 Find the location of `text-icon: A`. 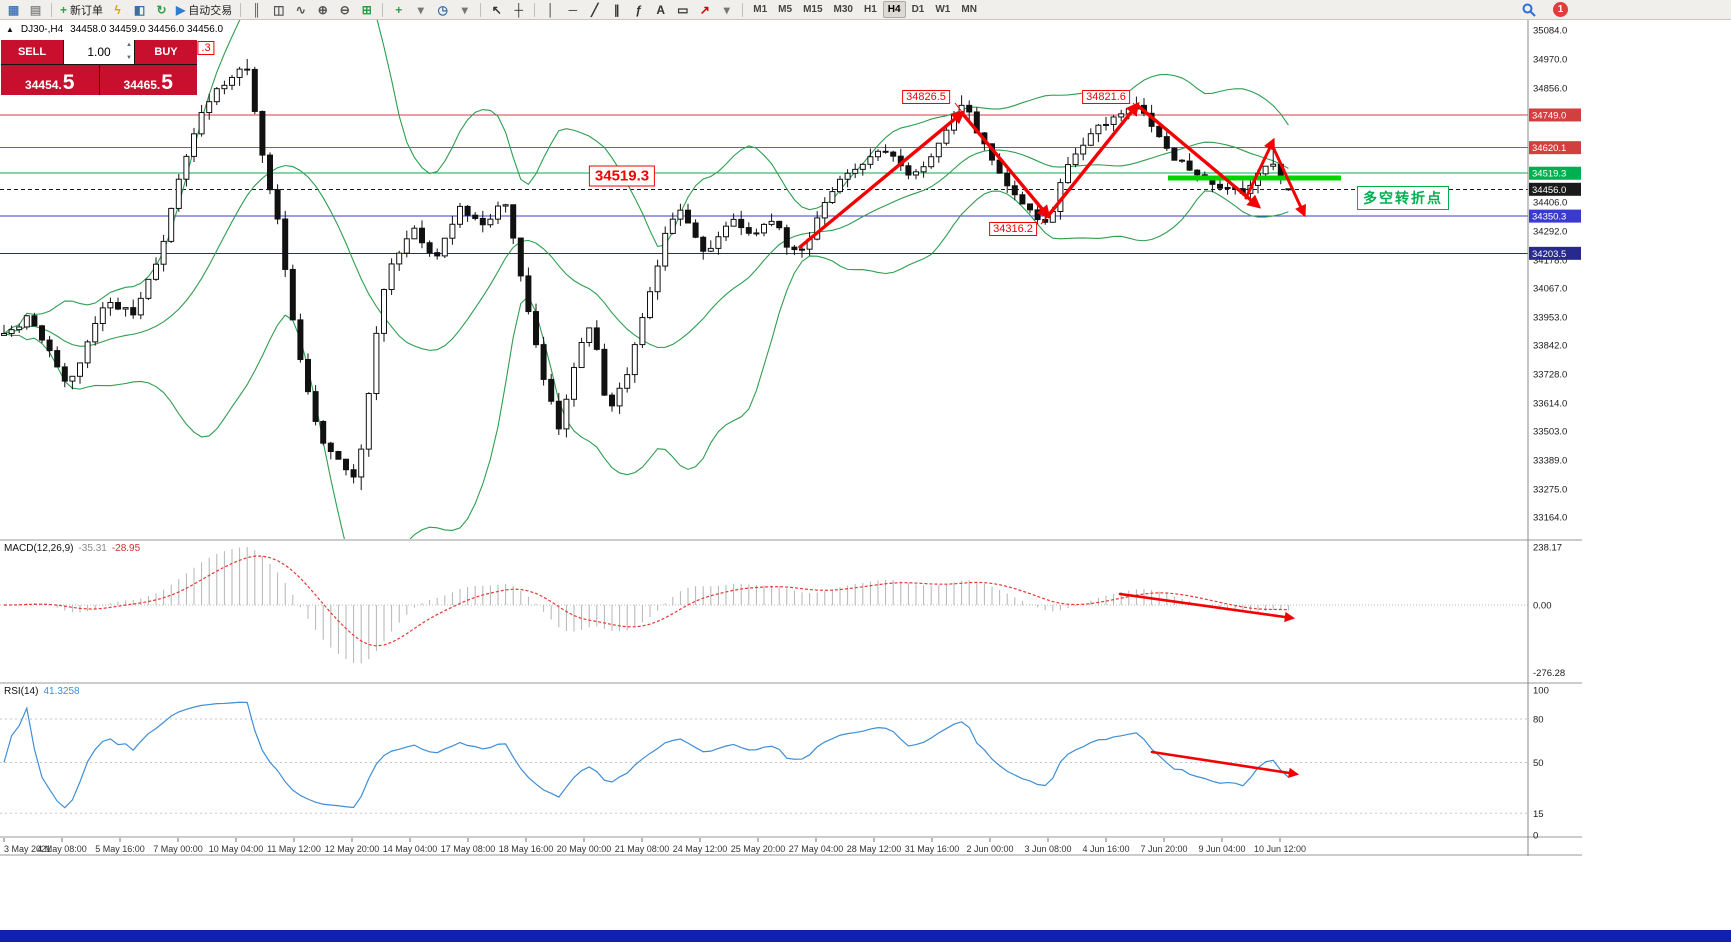

text-icon: A is located at coordinates (661, 9).